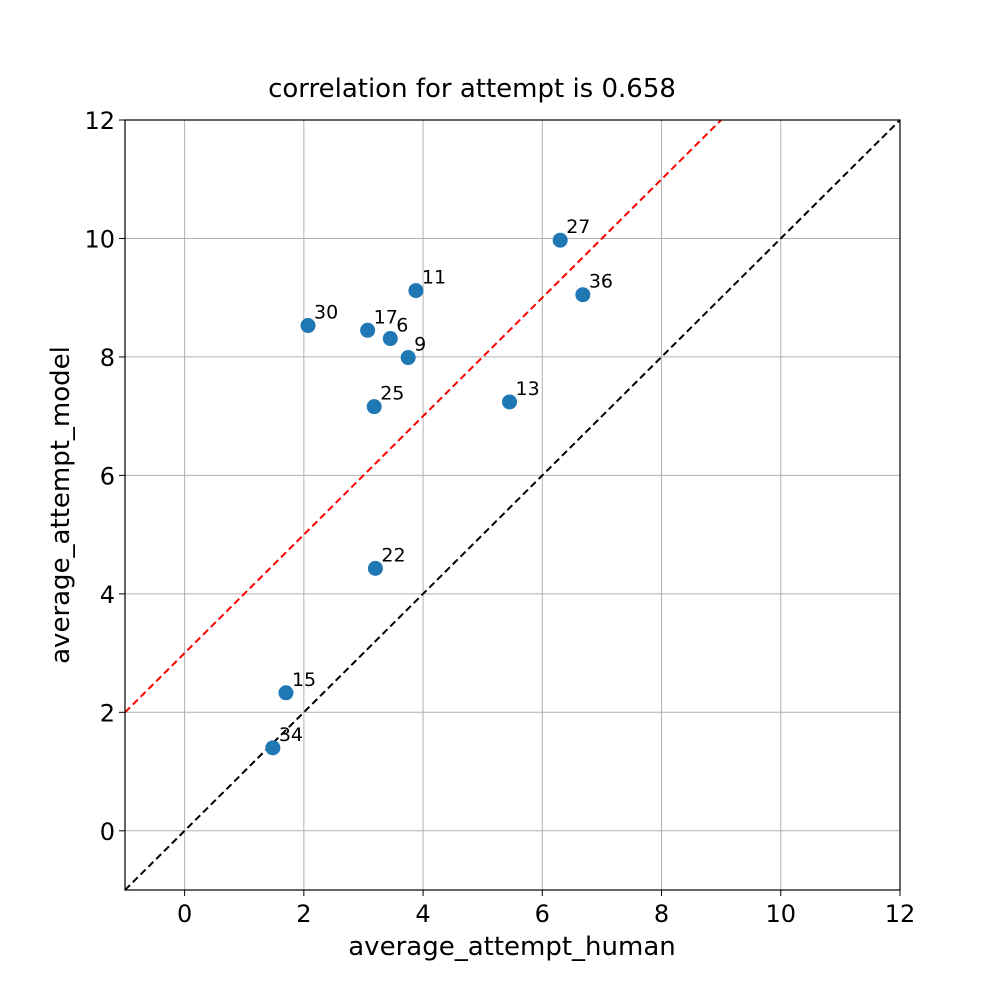 The height and width of the screenshot is (1000, 1000). I want to click on data-point-label: 13, so click(528, 389).